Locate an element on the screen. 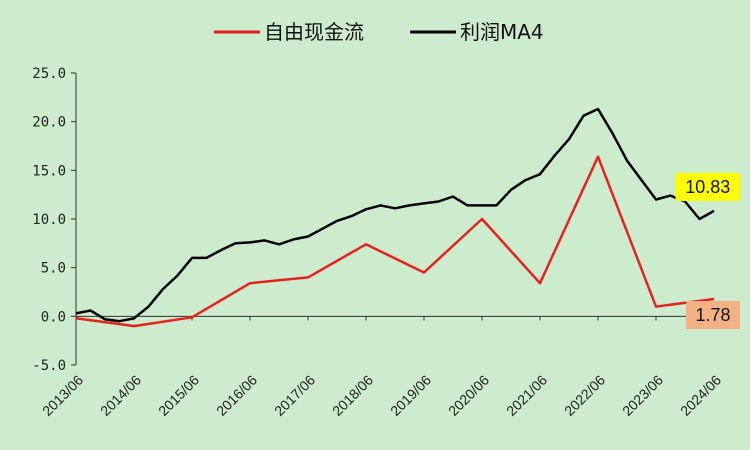  y-tick-label: 0.0 is located at coordinates (53, 317).